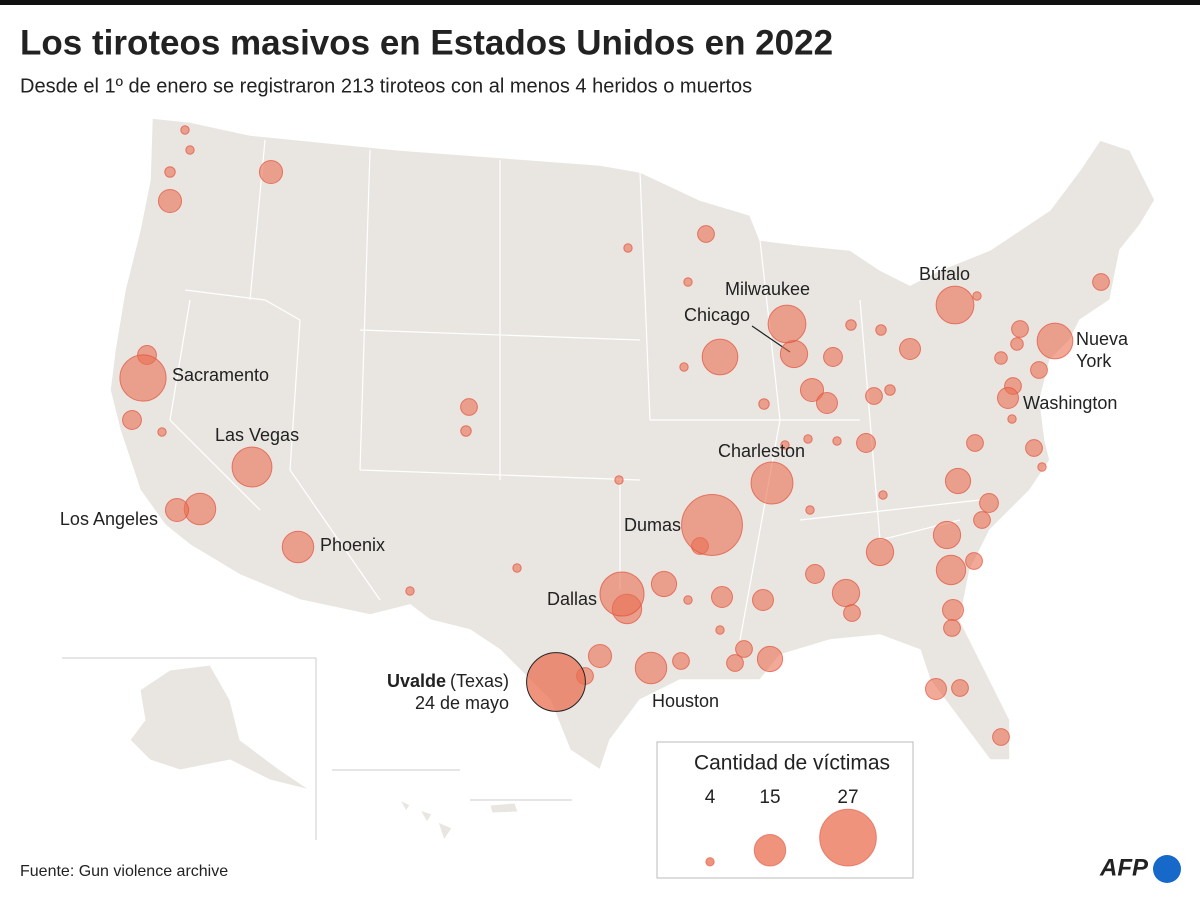  Describe the element at coordinates (462, 703) in the screenshot. I see `uvalde-date: 24 de mayo` at that location.